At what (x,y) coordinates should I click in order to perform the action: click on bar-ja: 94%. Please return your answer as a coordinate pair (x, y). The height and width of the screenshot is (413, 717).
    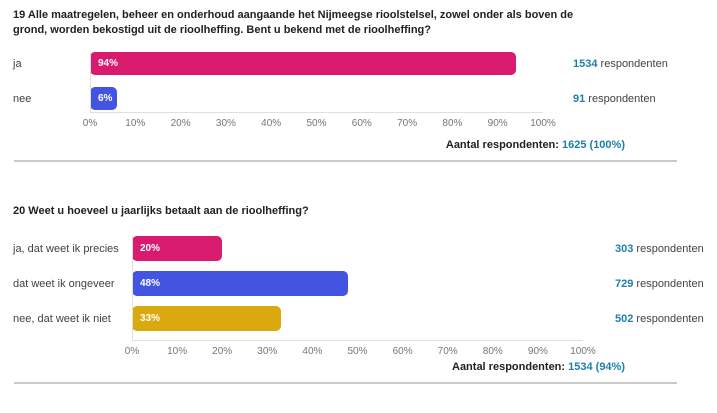
    Looking at the image, I should click on (303, 63).